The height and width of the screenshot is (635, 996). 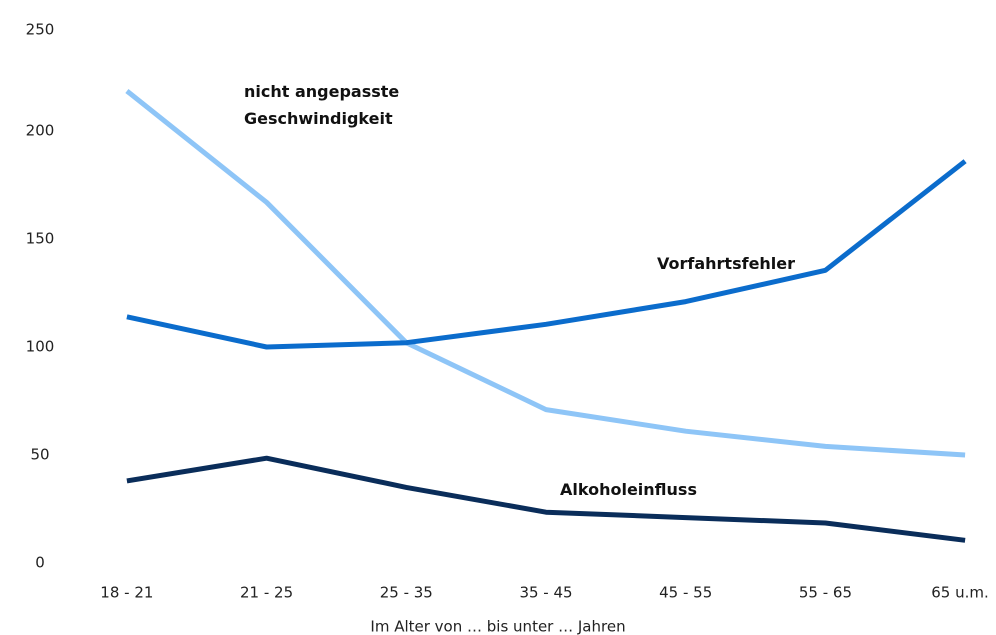 I want to click on x-tick-label: 35 - 45, so click(x=545, y=593).